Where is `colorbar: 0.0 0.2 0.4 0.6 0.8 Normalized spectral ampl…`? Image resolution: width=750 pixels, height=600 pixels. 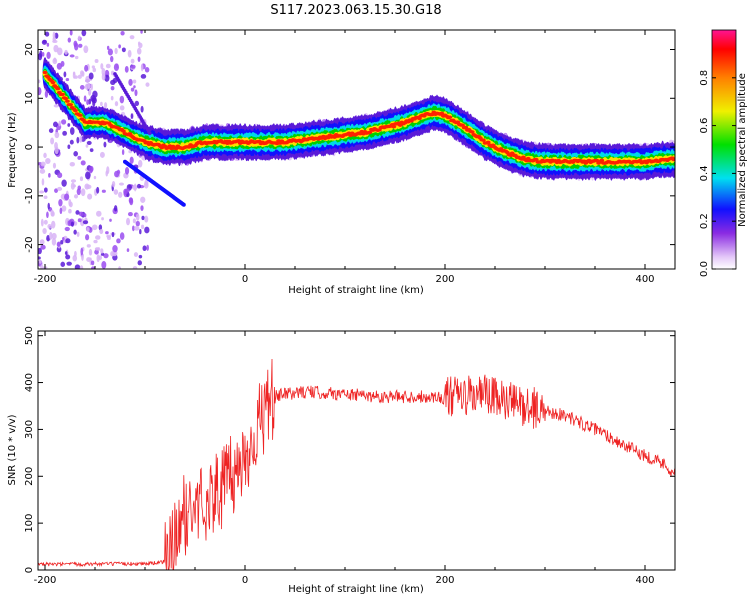
colorbar: 0.0 0.2 0.4 0.6 0.8 Normalized spectral ampl… is located at coordinates (723, 153).